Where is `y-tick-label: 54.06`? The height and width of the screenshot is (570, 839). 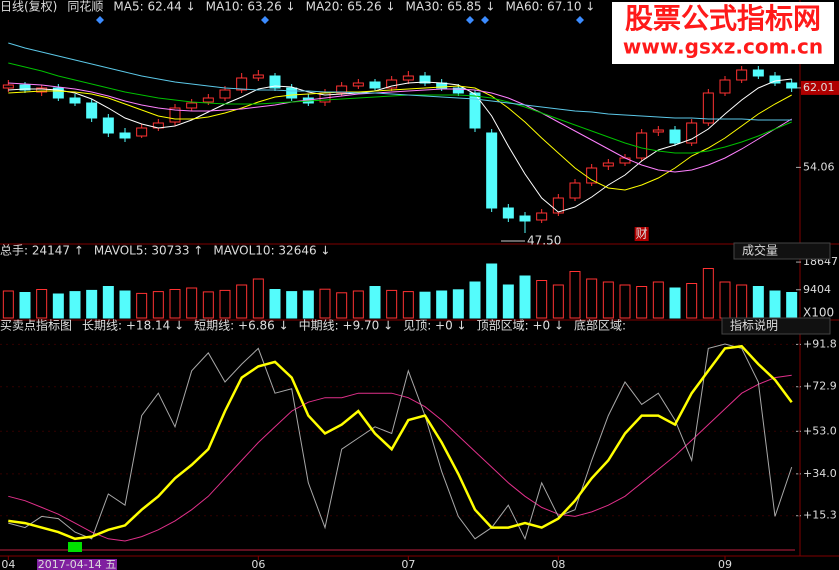
y-tick-label: 54.06 is located at coordinates (819, 166).